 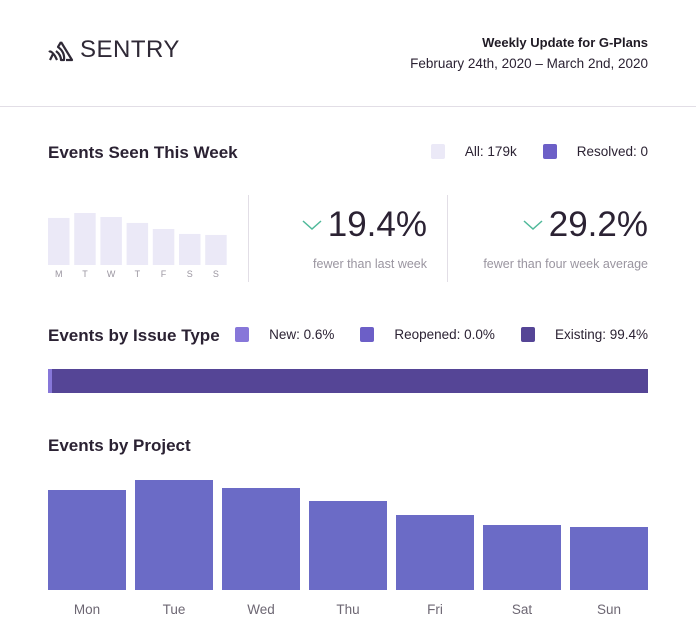 What do you see at coordinates (601, 334) in the screenshot?
I see `legend-existing: Existing: 99.4%` at bounding box center [601, 334].